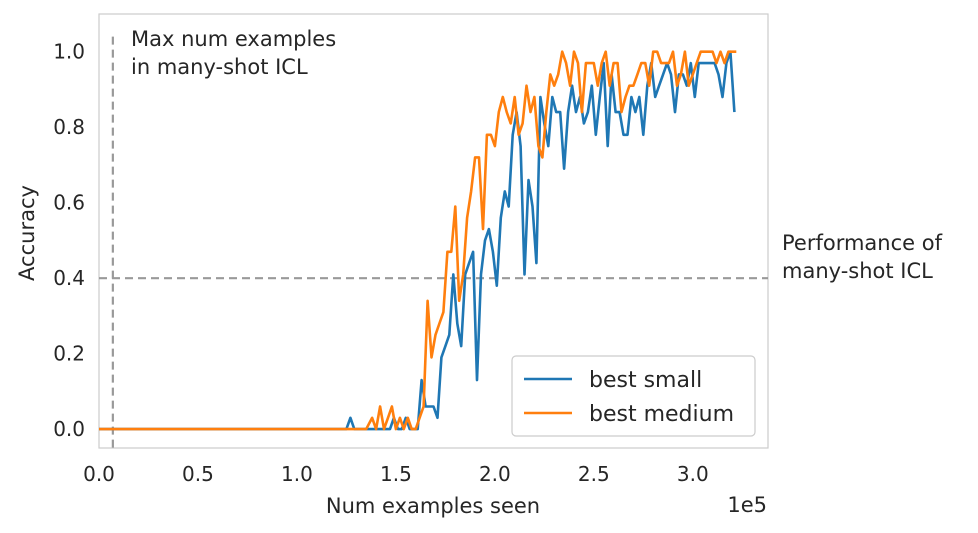 The image size is (978, 533). I want to click on x-tick-label: 2.0, so click(495, 474).